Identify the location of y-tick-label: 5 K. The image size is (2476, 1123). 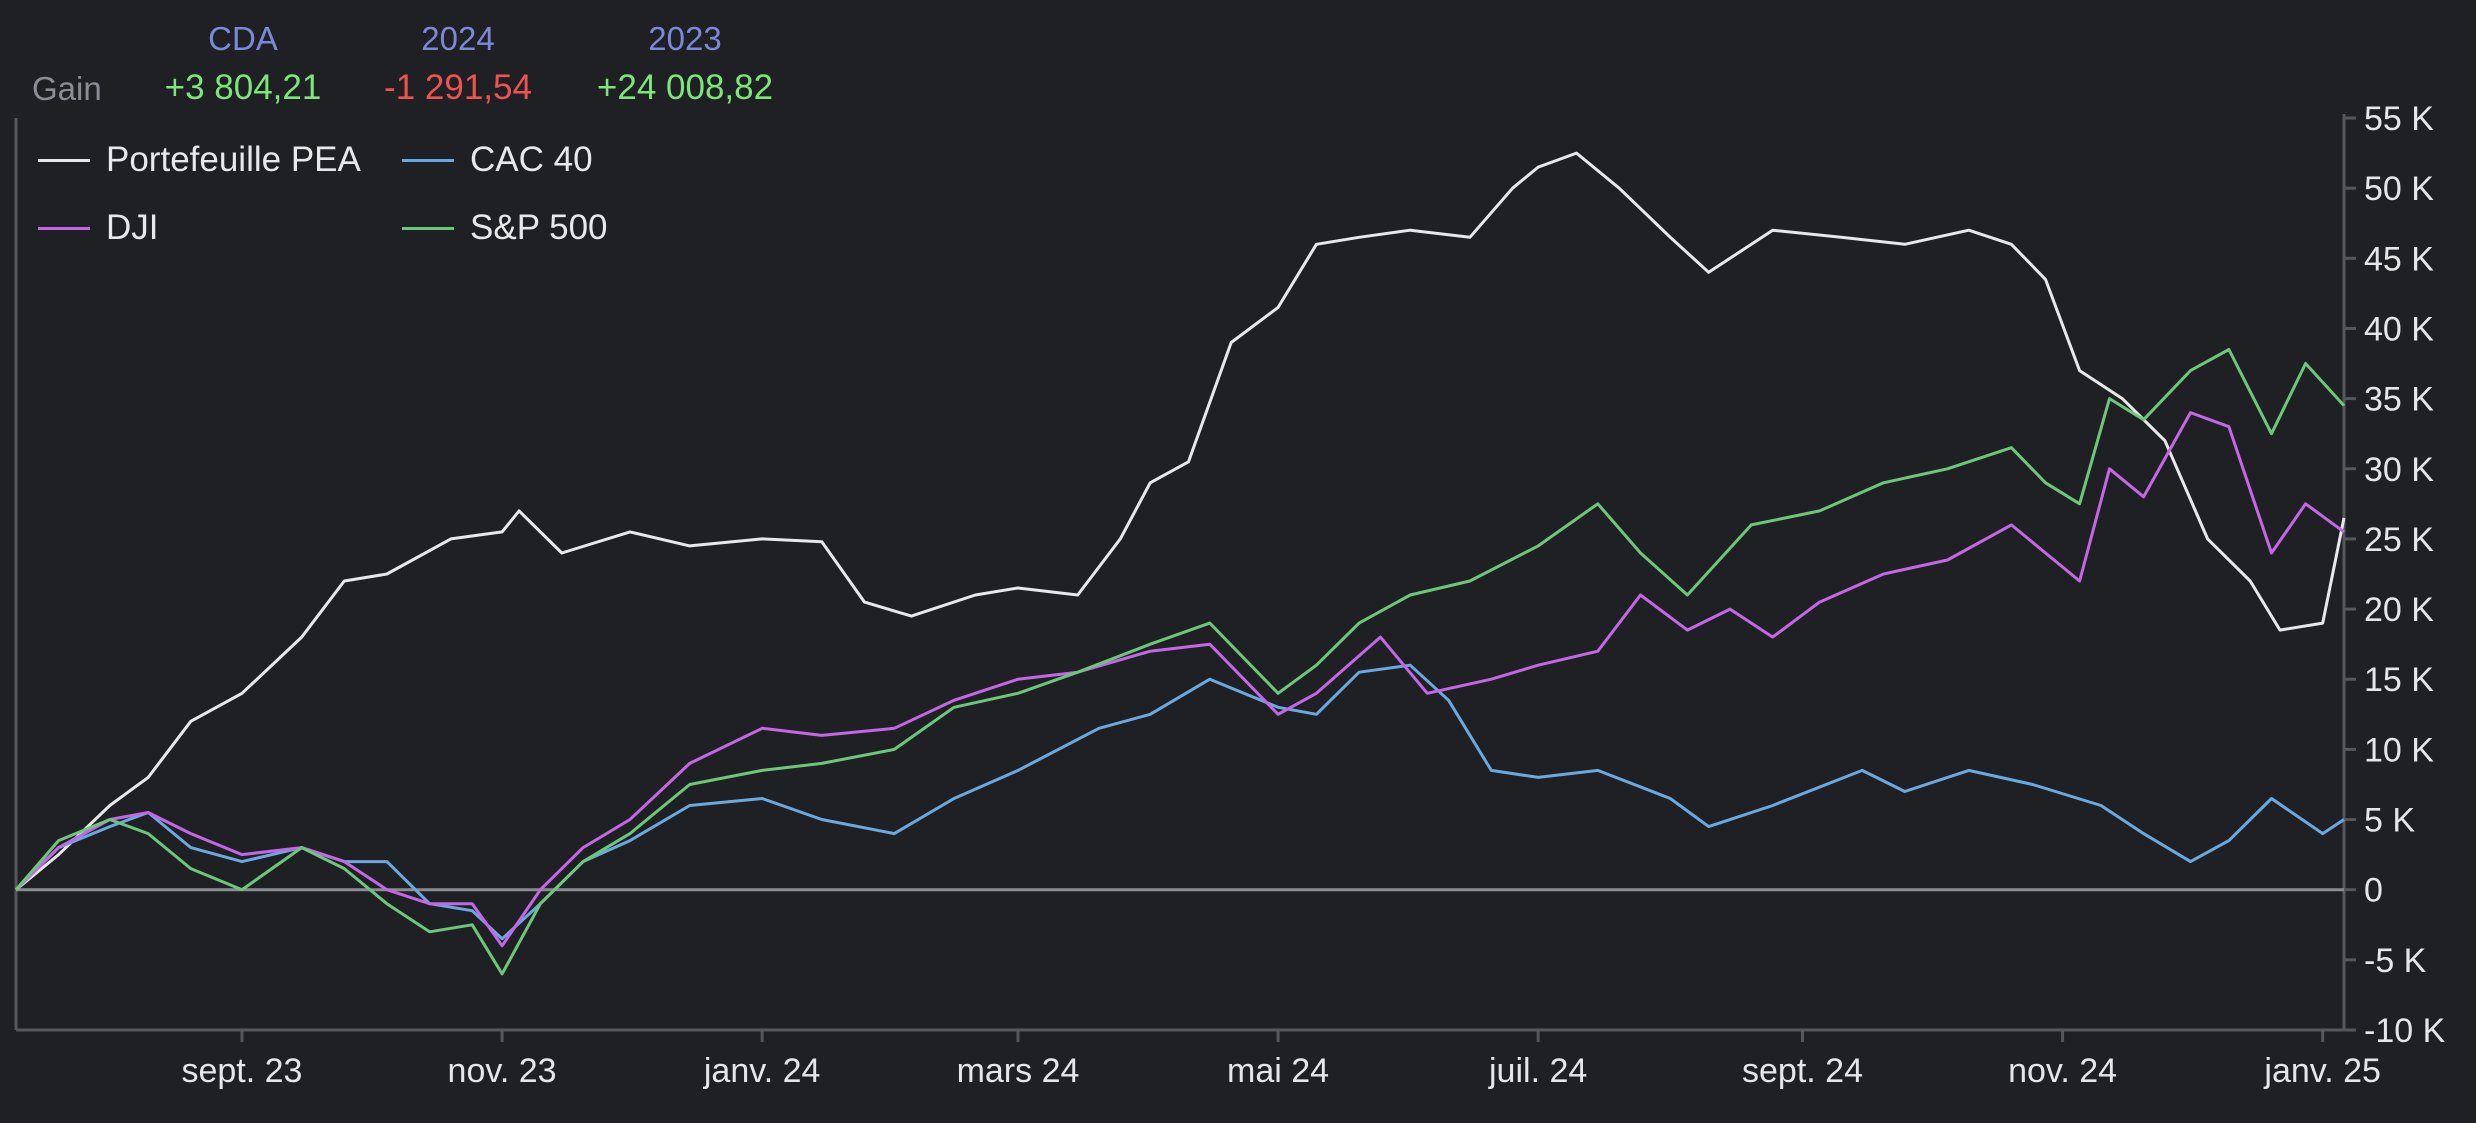
(2389, 821).